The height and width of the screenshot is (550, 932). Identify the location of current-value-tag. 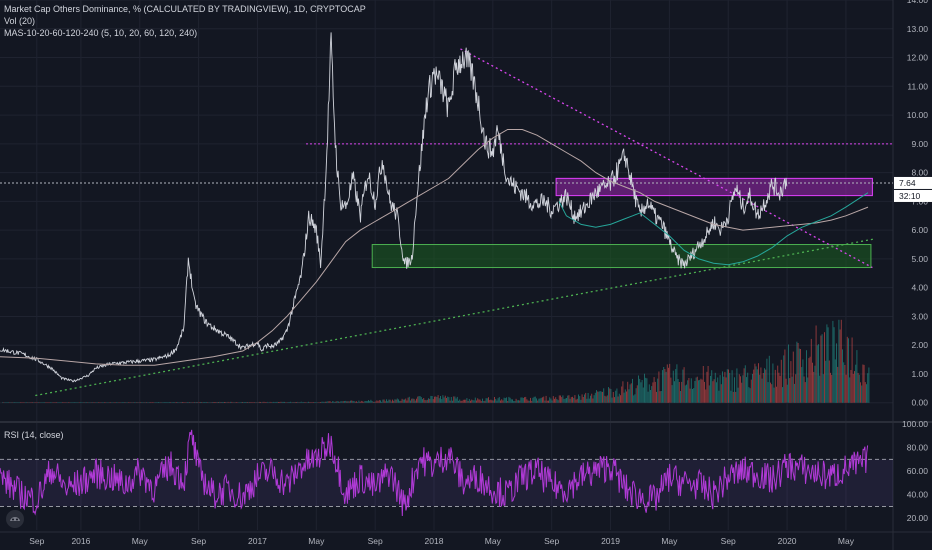
(913, 182).